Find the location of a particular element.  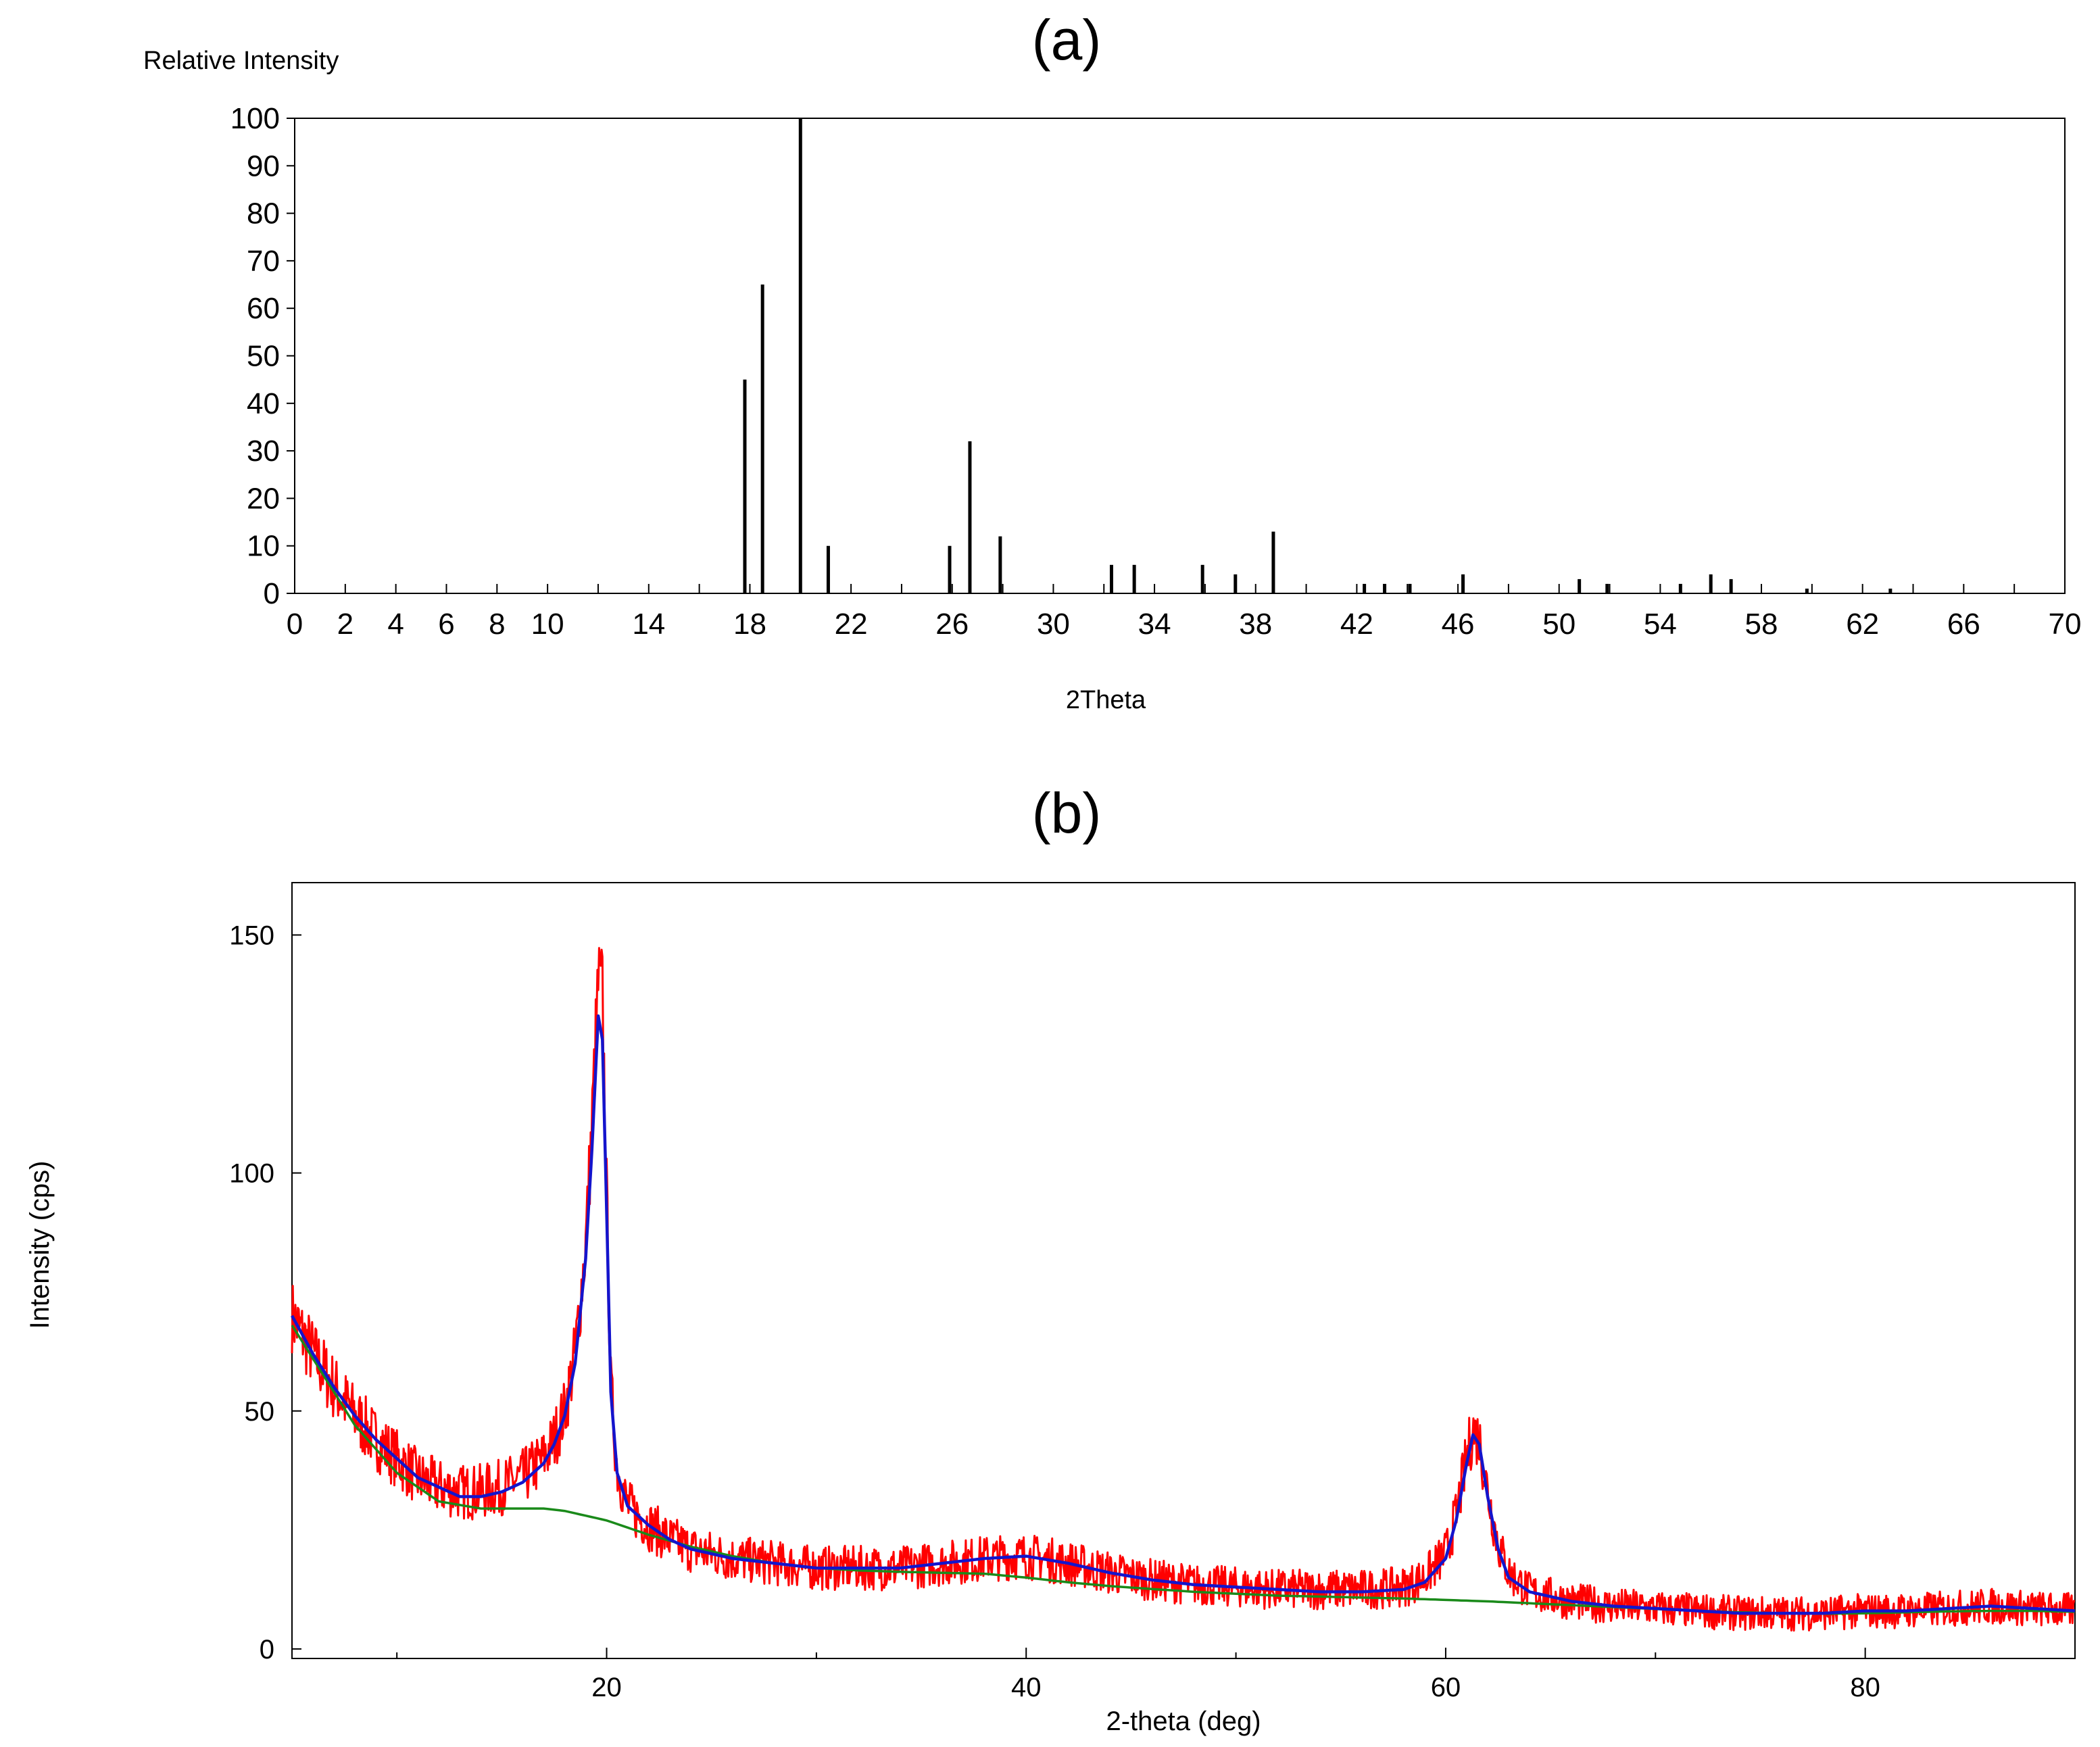

x-tick-label: 60 is located at coordinates (1446, 1688).